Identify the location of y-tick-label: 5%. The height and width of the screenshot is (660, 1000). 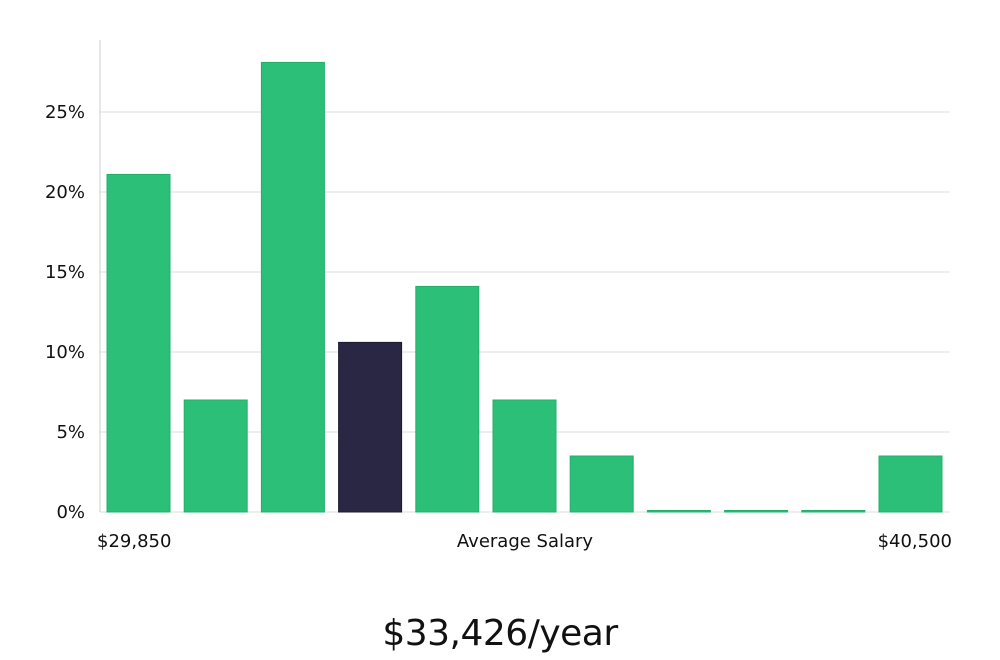
(70, 432).